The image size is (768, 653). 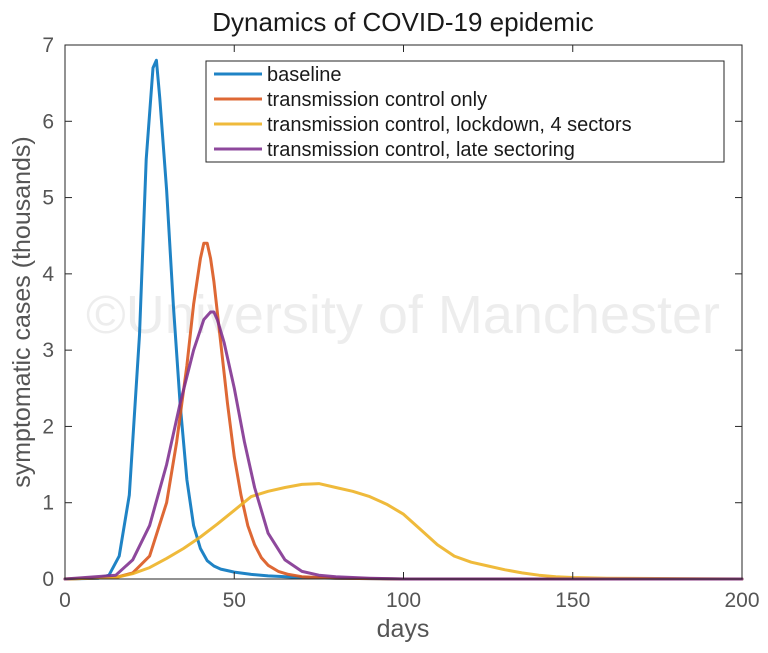 What do you see at coordinates (48, 274) in the screenshot?
I see `y-tick-label: 4` at bounding box center [48, 274].